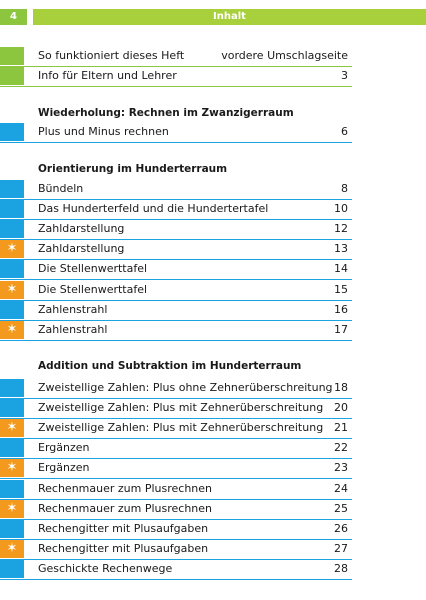 The height and width of the screenshot is (600, 426). What do you see at coordinates (341, 568) in the screenshot?
I see `toc-entry-page: 28` at bounding box center [341, 568].